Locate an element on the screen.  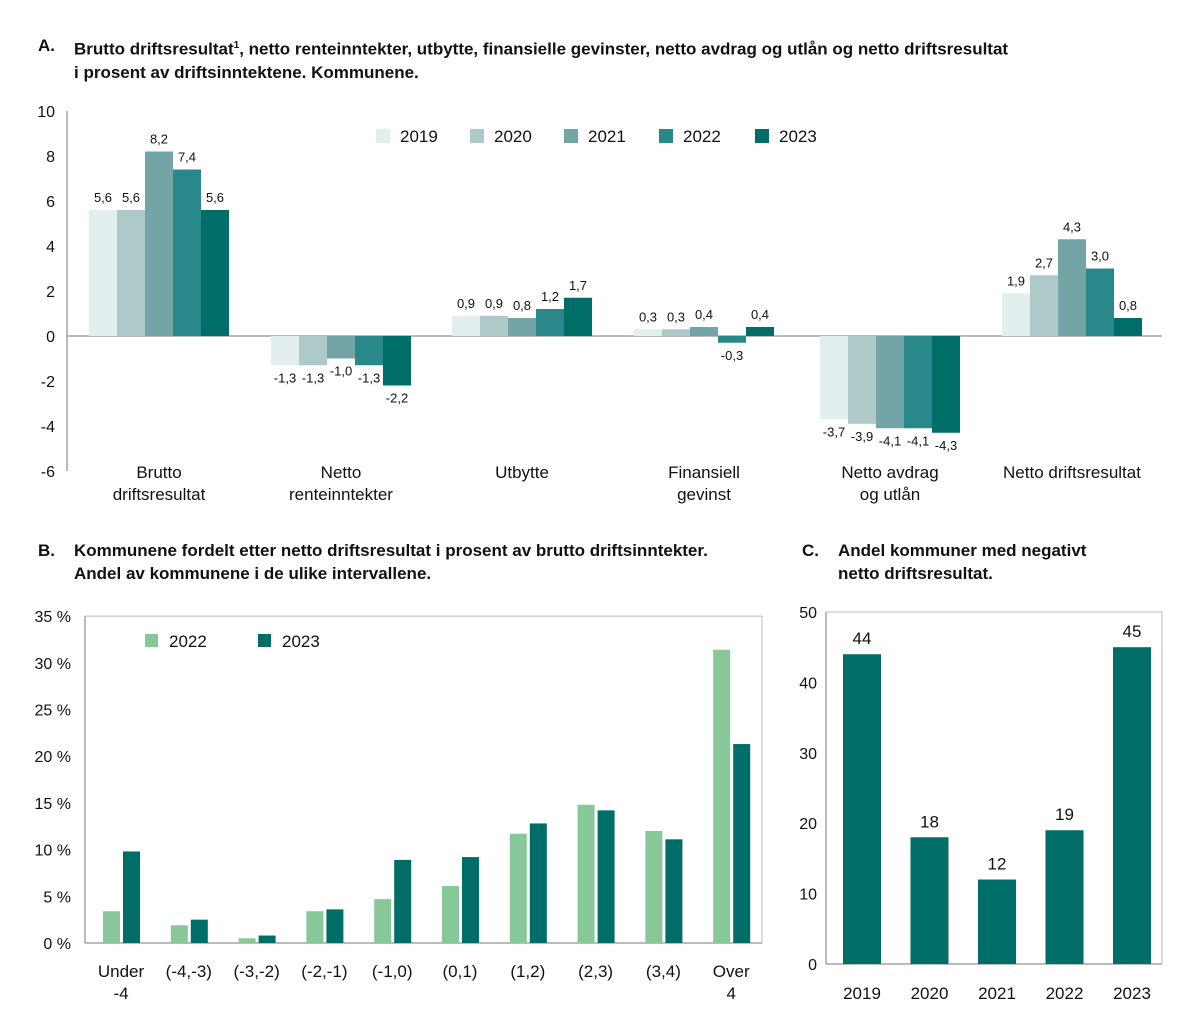
chart-a-y-tick-label: 8 is located at coordinates (50, 157).